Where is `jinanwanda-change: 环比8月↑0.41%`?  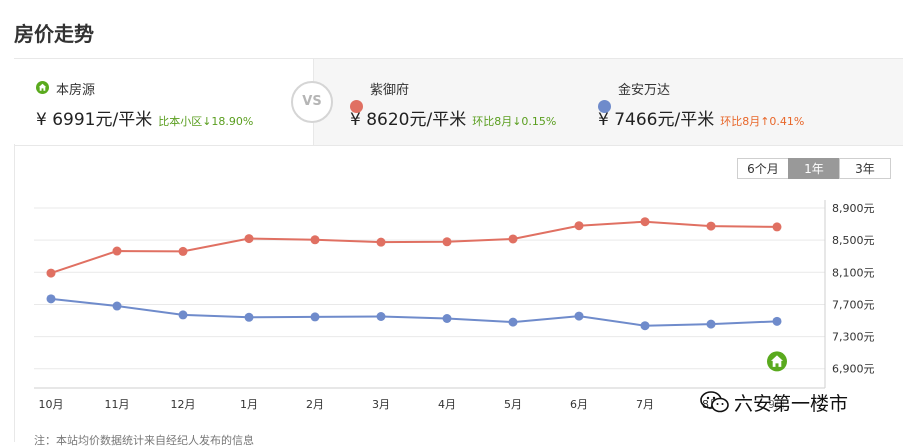
jinanwanda-change: 环比8月↑0.41% is located at coordinates (762, 121).